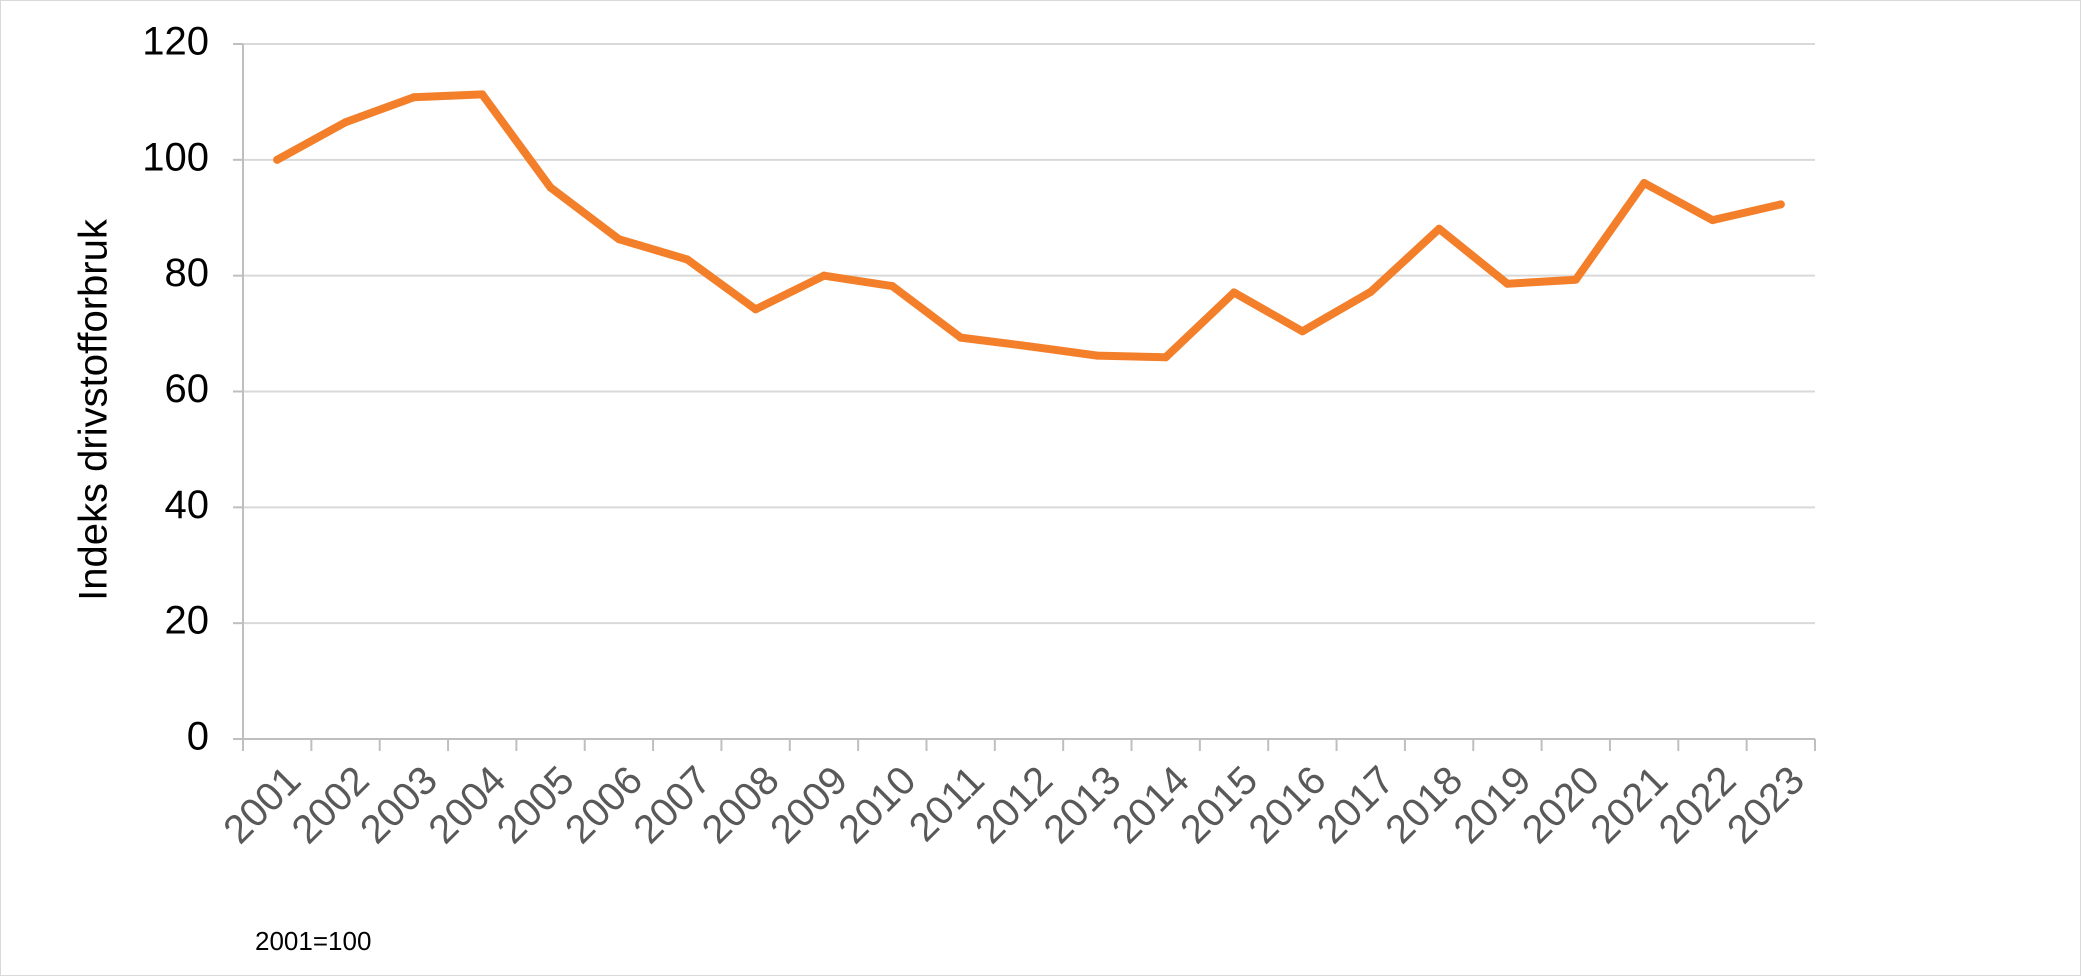  What do you see at coordinates (877, 805) in the screenshot?
I see `x-tick-label: 2010` at bounding box center [877, 805].